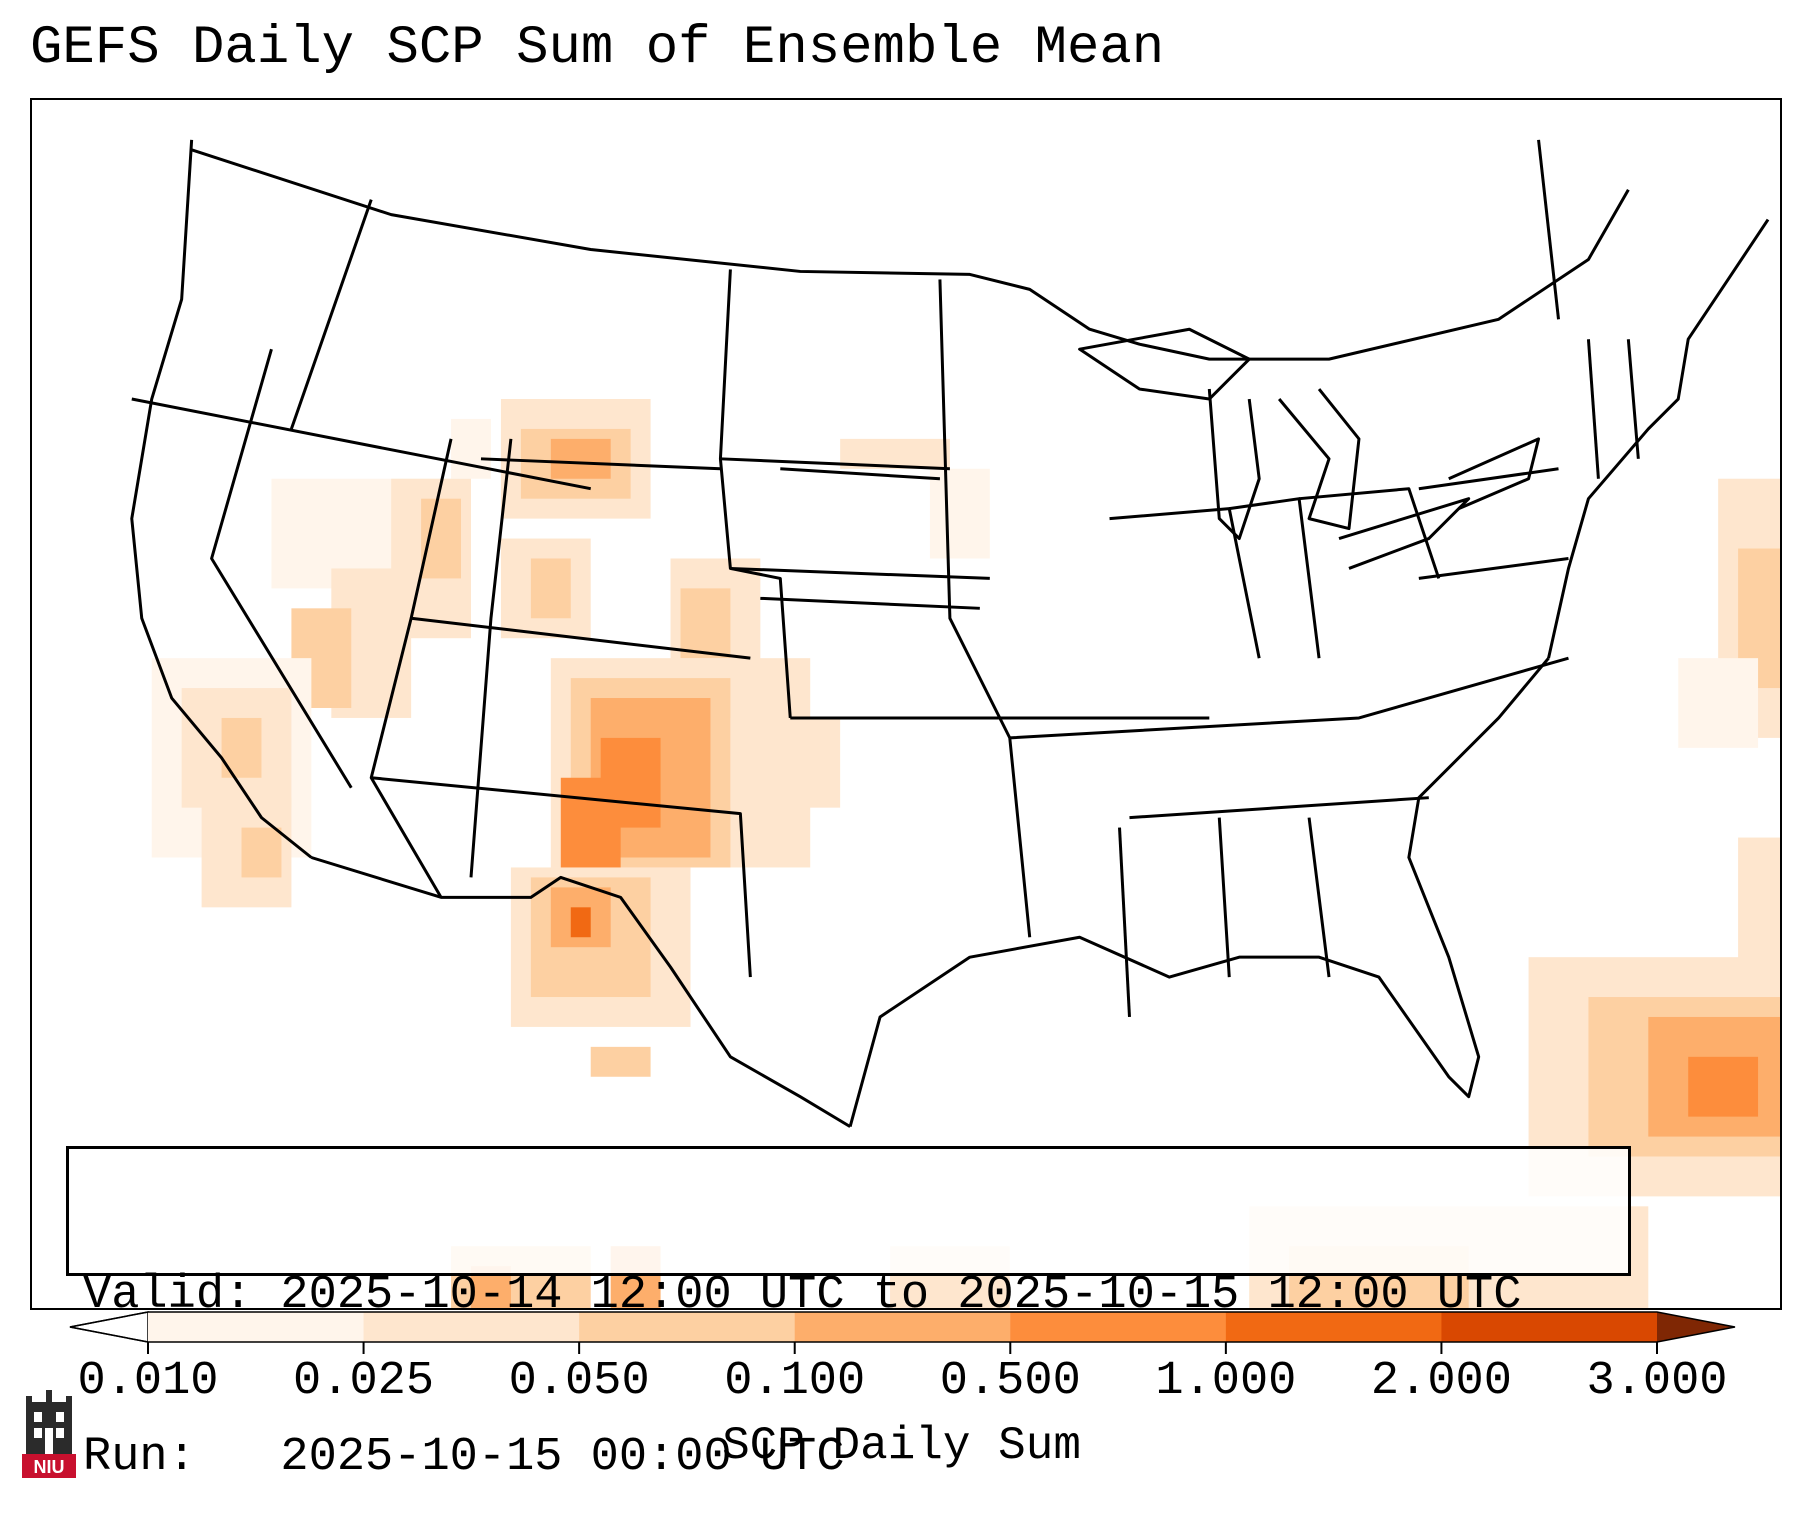 This screenshot has width=1803, height=1539. Describe the element at coordinates (464, 1457) in the screenshot. I see `run-time-text: Run: 2025-10-15 00:00 UTC` at that location.